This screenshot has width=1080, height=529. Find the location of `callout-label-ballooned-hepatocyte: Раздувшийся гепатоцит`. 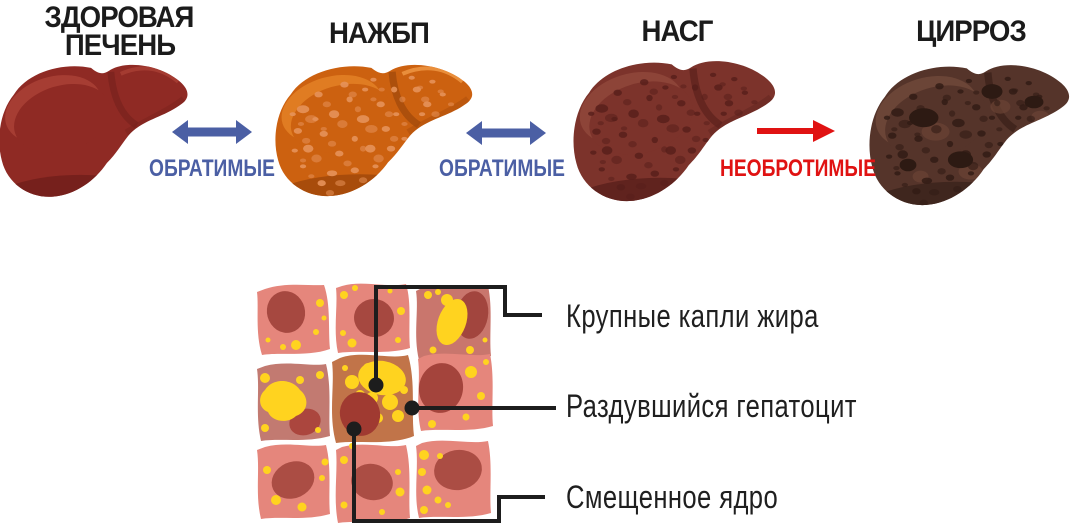

callout-label-ballooned-hepatocyte: Раздувшийся гепатоцит is located at coordinates (711, 406).